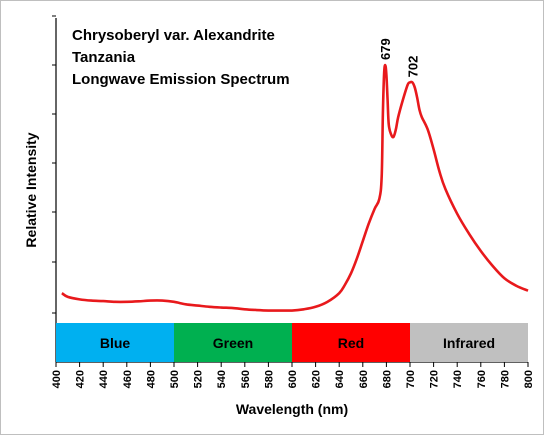 The width and height of the screenshot is (544, 435). I want to click on chart-title-line-1: Chrysoberyl var. Alexandrite, so click(173, 35).